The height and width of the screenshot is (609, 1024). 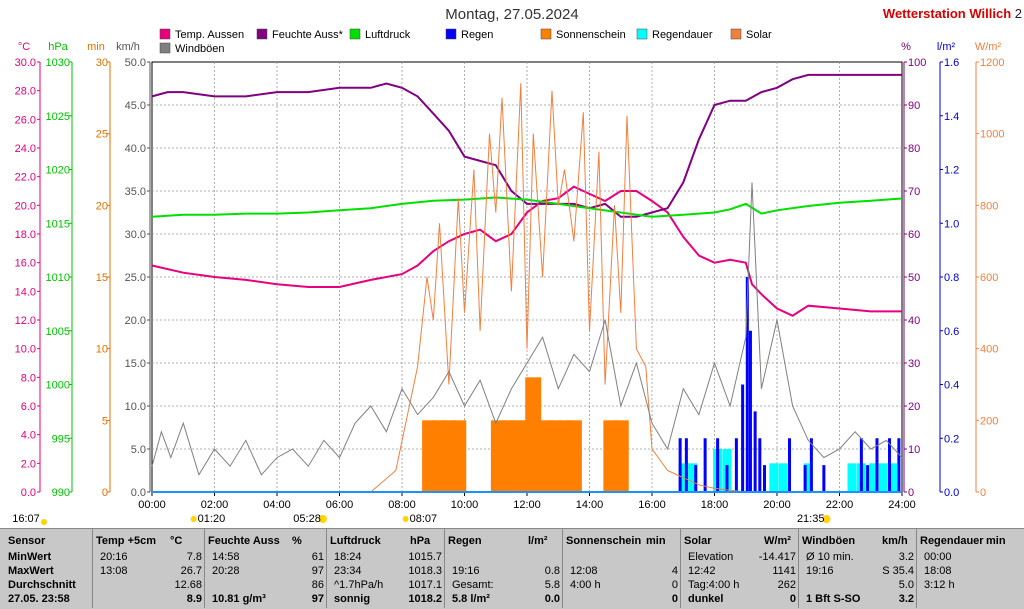 What do you see at coordinates (784, 571) in the screenshot?
I see `table-cell-value: 1141` at bounding box center [784, 571].